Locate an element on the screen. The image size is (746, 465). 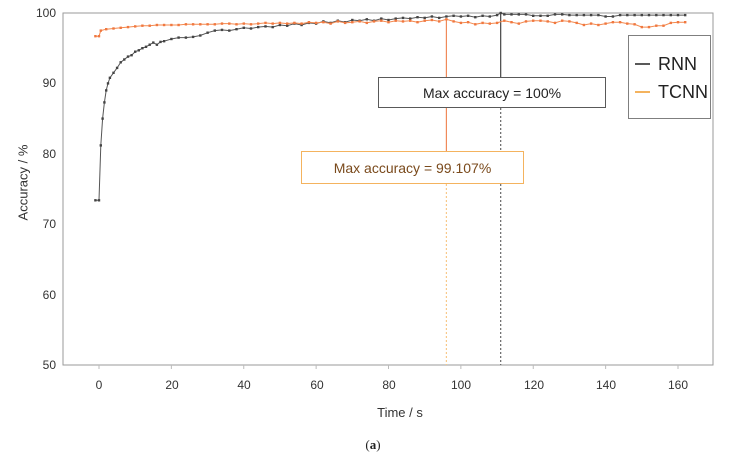
legend-item-rnn: RNN is located at coordinates (666, 64).